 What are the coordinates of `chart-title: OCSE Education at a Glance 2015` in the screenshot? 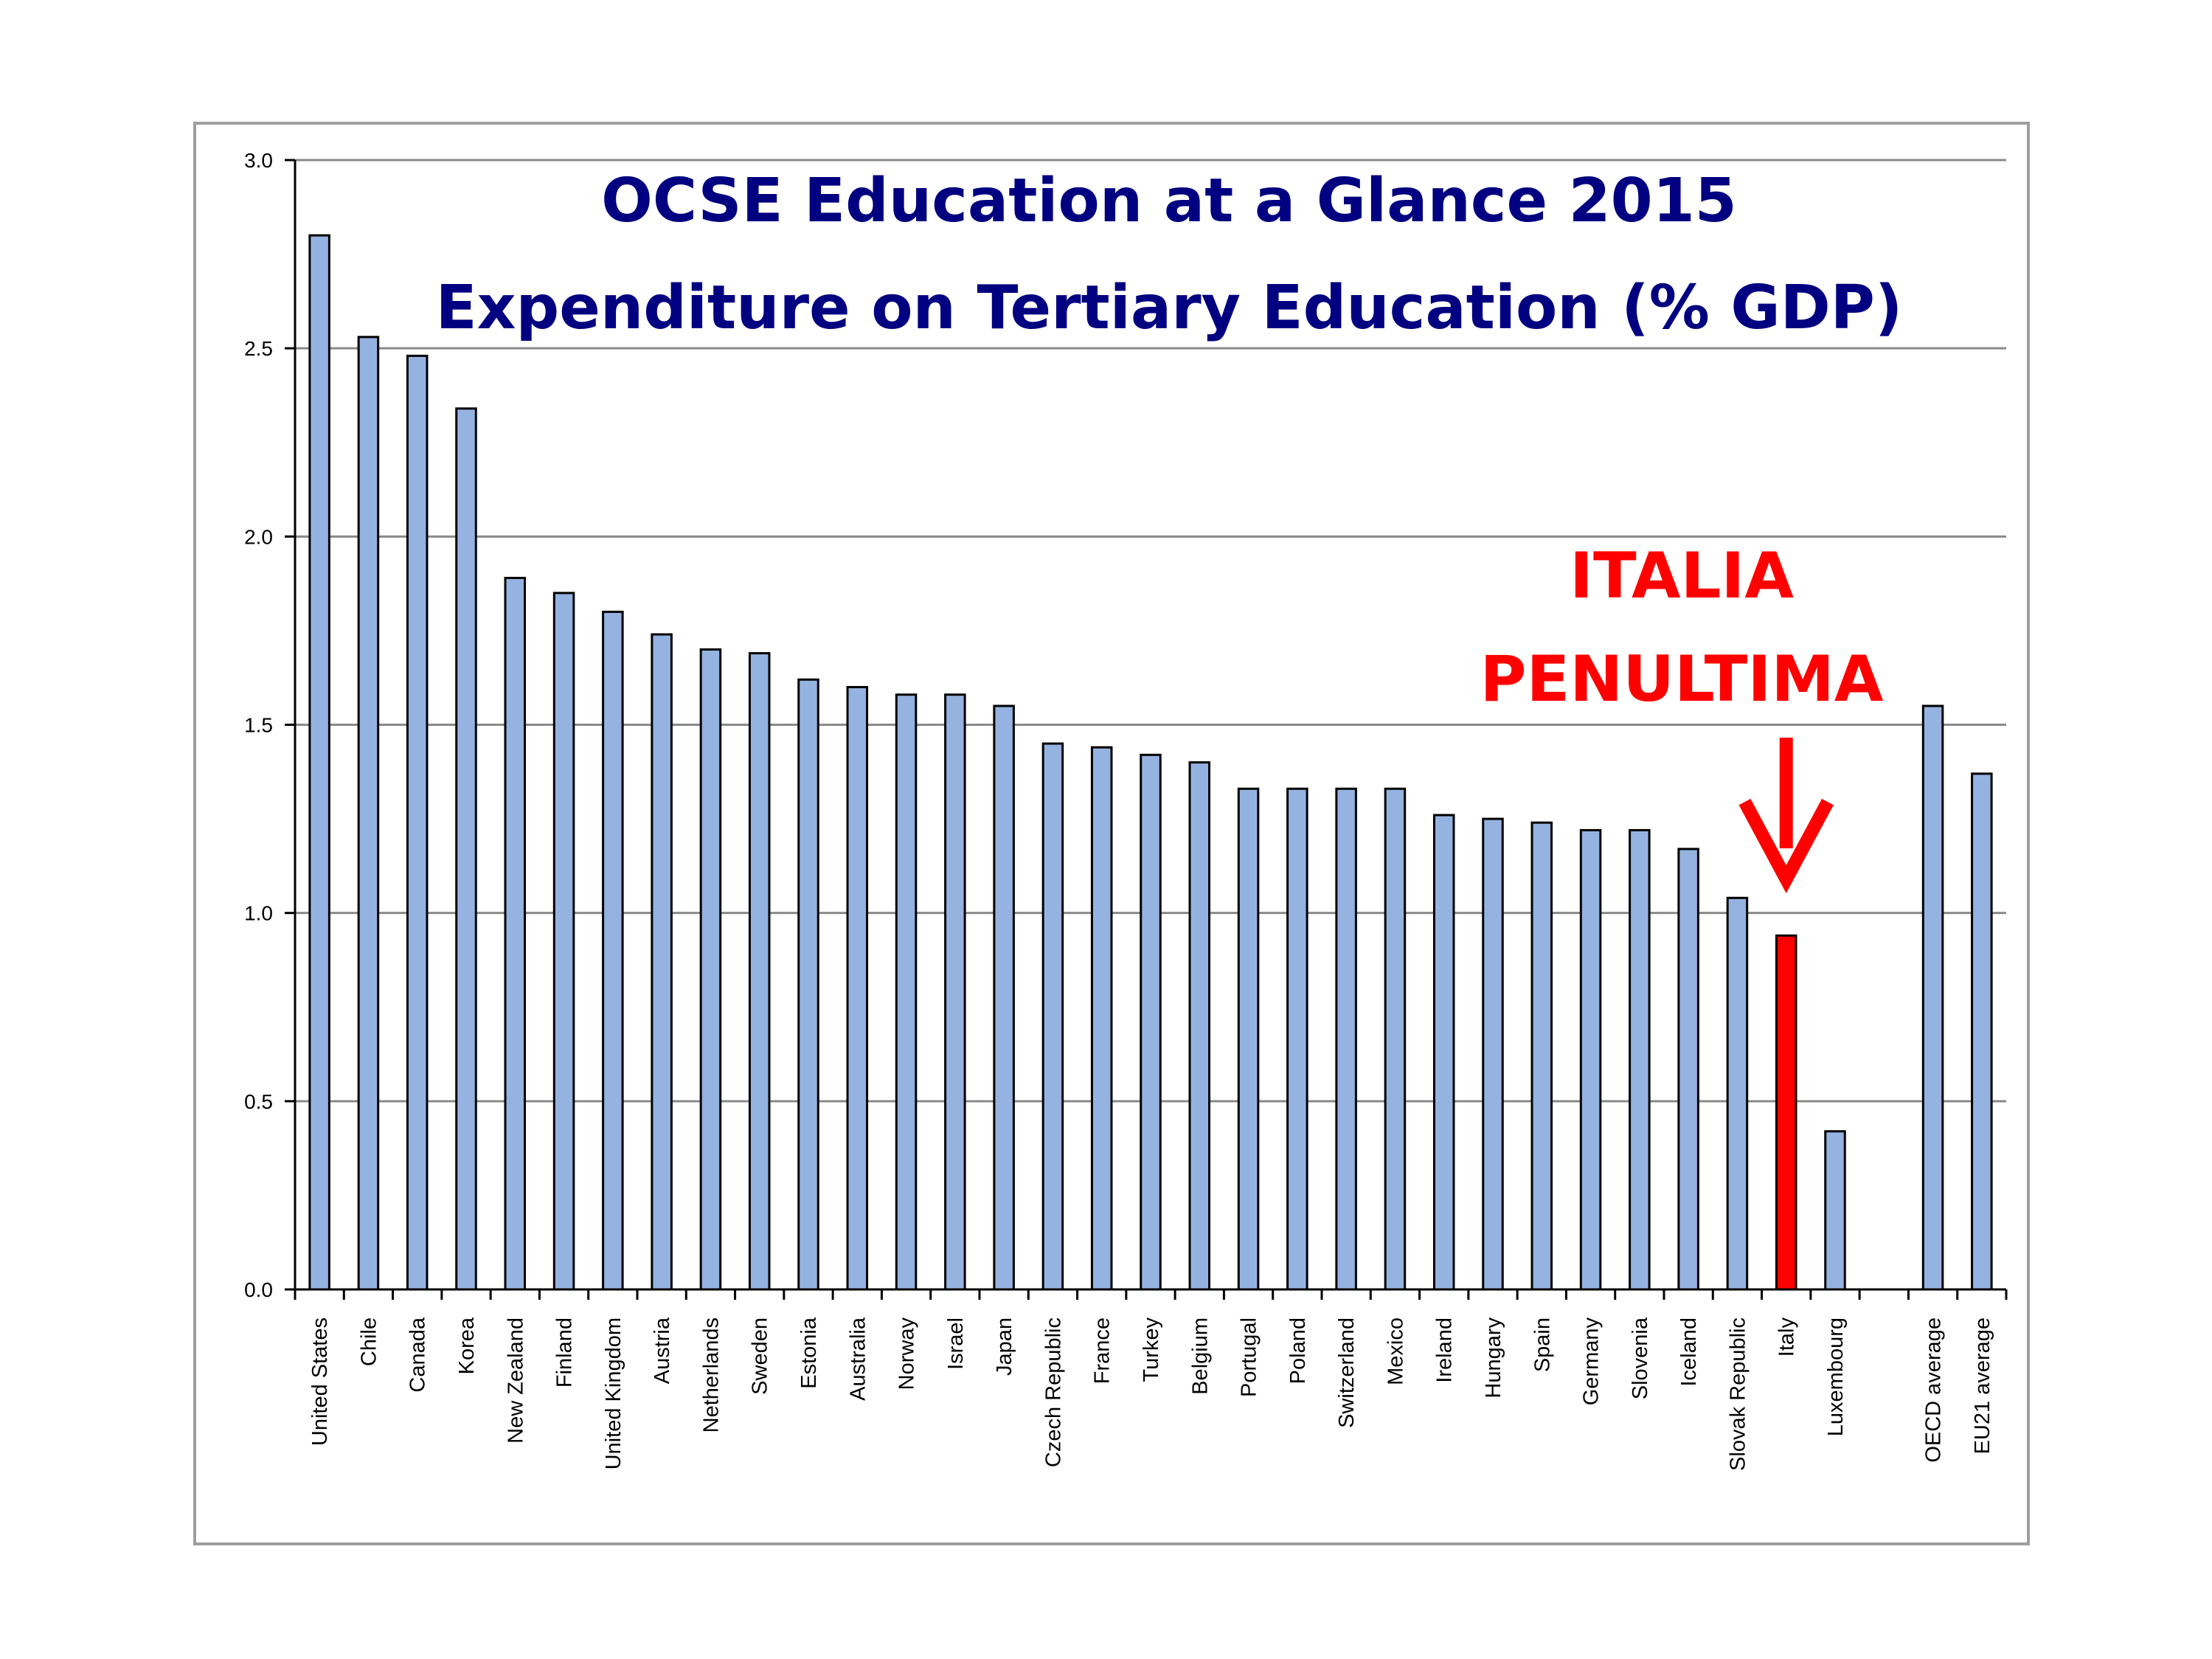 It's located at (1169, 201).